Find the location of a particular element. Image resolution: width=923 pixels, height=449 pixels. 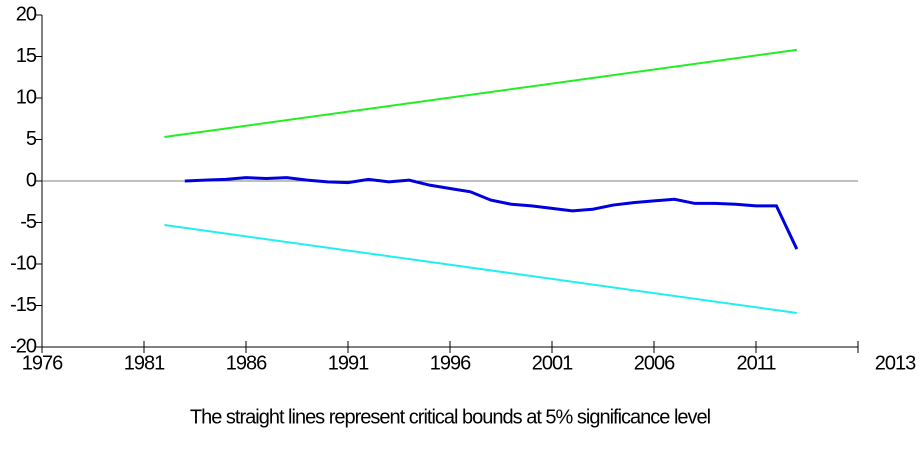

y-tick-label: 0 is located at coordinates (31, 180).